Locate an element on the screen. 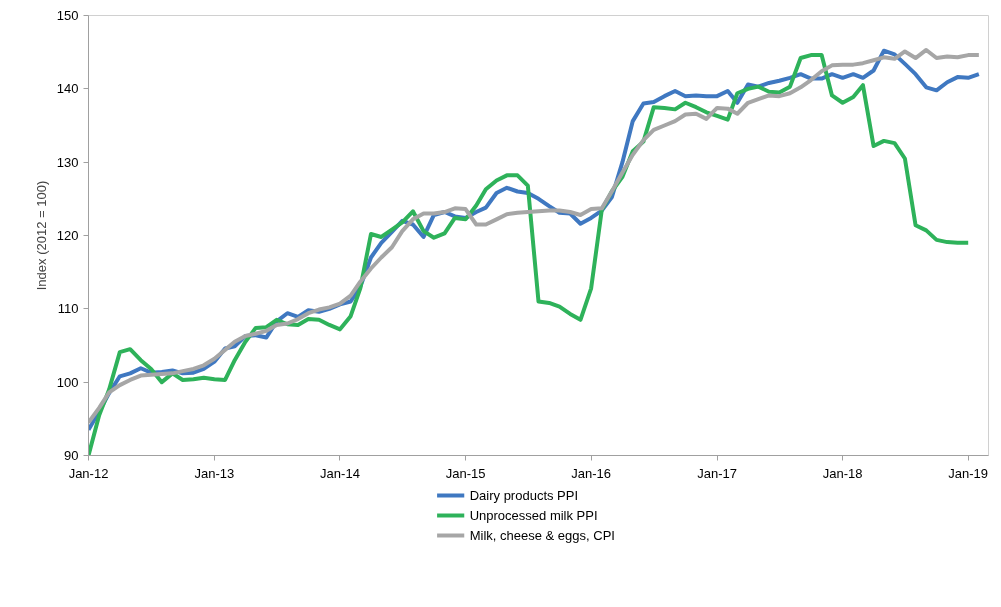 This screenshot has height=607, width=1001. x-tick-label: Jan-14 is located at coordinates (340, 473).